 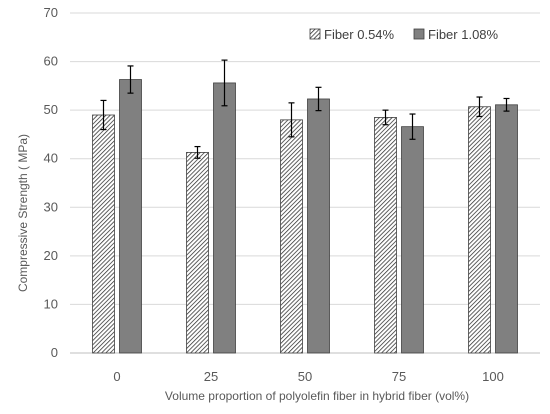 I want to click on legend-label-fiber-108: Fiber 1.08%, so click(x=463, y=34).